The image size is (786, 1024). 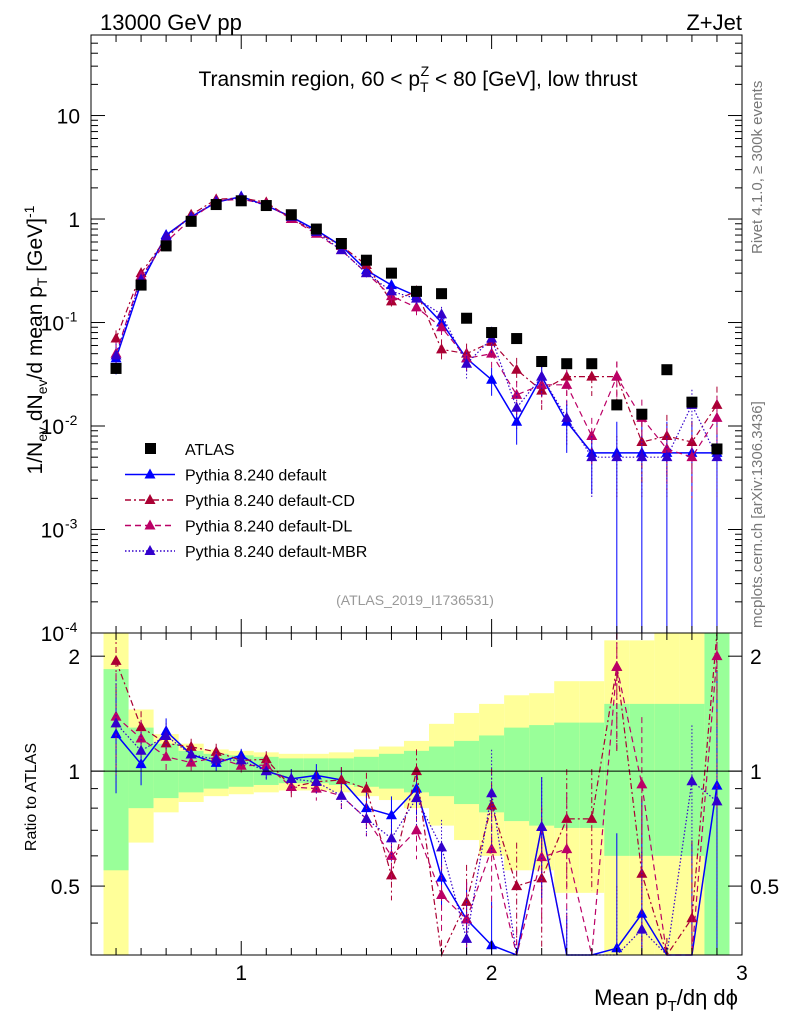 I want to click on energy-label: 13000 GeV pp, so click(x=171, y=22).